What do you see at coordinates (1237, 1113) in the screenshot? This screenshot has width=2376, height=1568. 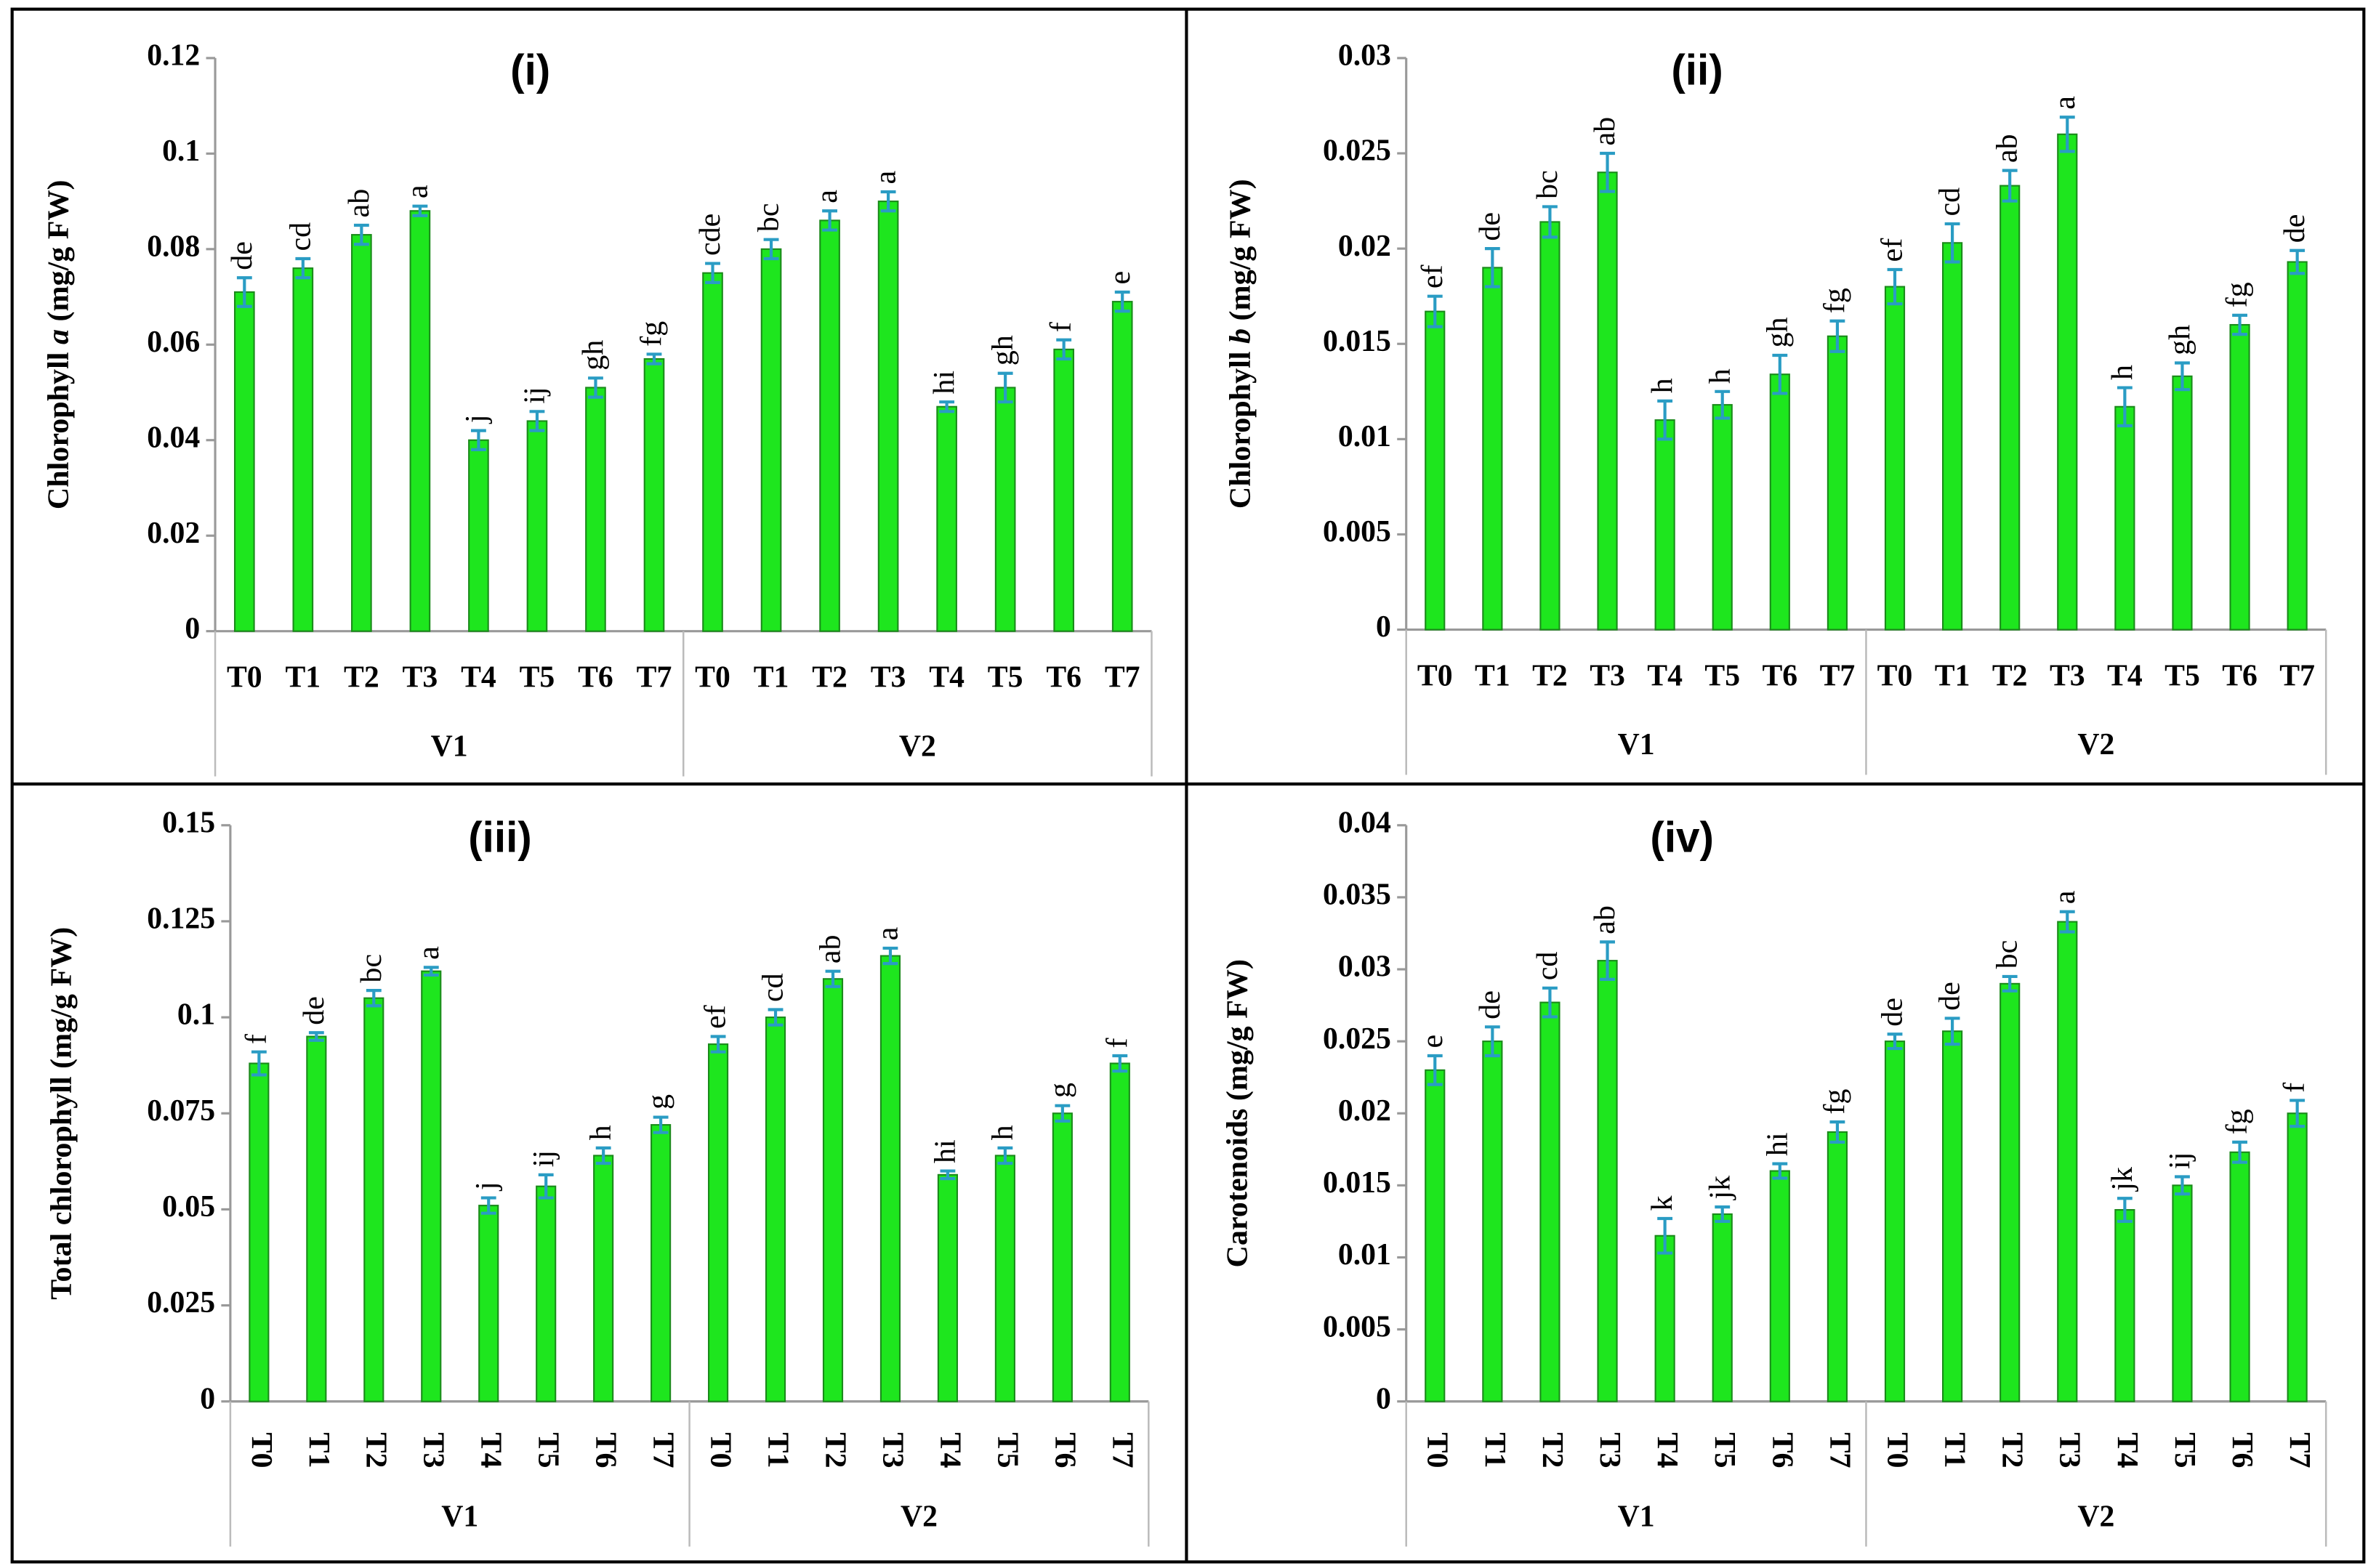 I see `y-axis-label: Carotenoids (mg/g FW)` at bounding box center [1237, 1113].